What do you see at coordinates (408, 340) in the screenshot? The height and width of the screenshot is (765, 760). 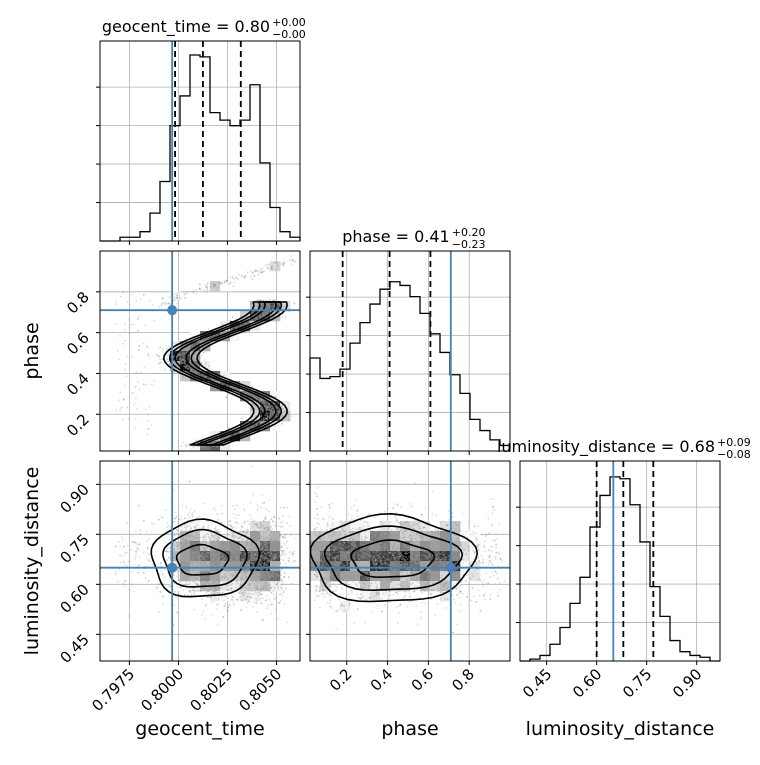 I see `hist-panel-phase: phase = 0.41+0.20−0.23` at bounding box center [408, 340].